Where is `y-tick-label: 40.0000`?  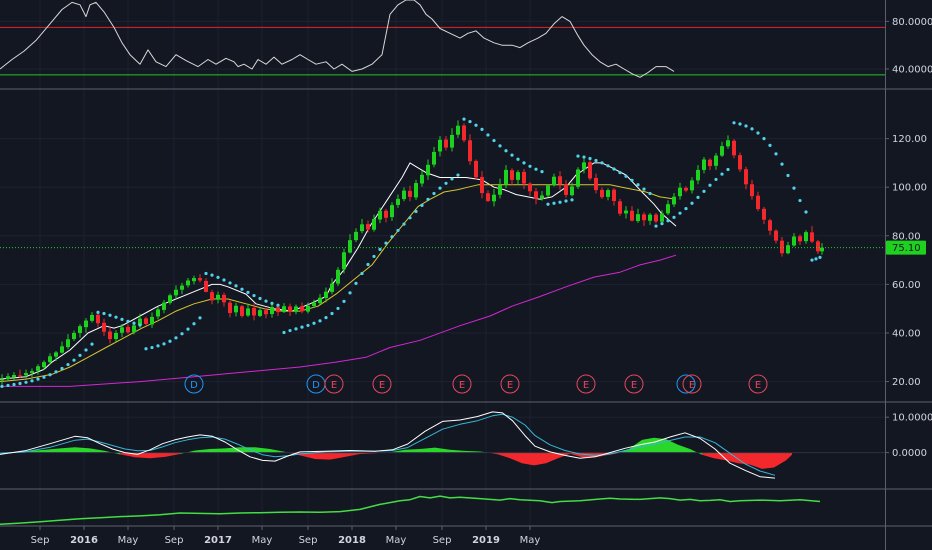
y-tick-label: 40.0000 is located at coordinates (912, 69).